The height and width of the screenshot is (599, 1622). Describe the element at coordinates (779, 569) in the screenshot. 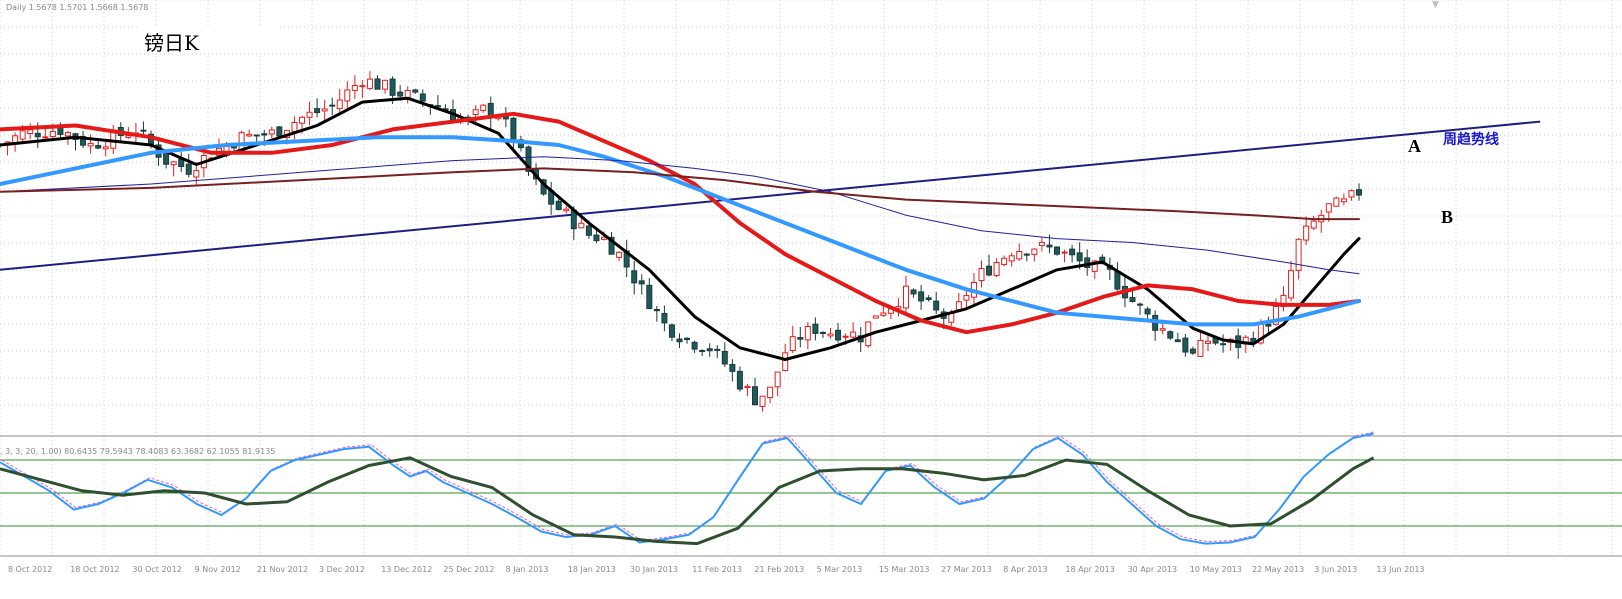

I see `x-tick-label: 21 Feb 2013` at that location.